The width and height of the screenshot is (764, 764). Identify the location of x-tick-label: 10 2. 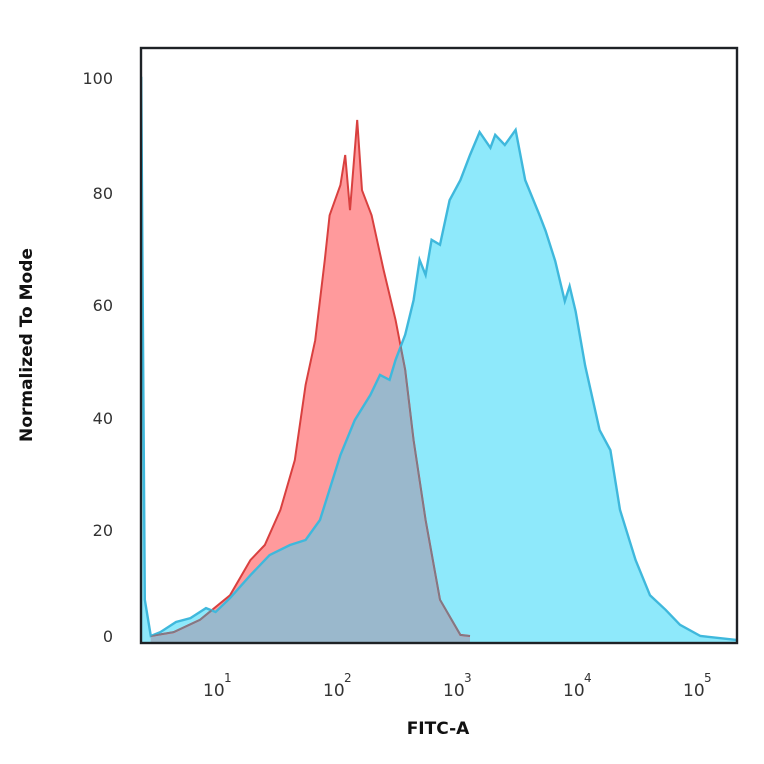
(337, 686).